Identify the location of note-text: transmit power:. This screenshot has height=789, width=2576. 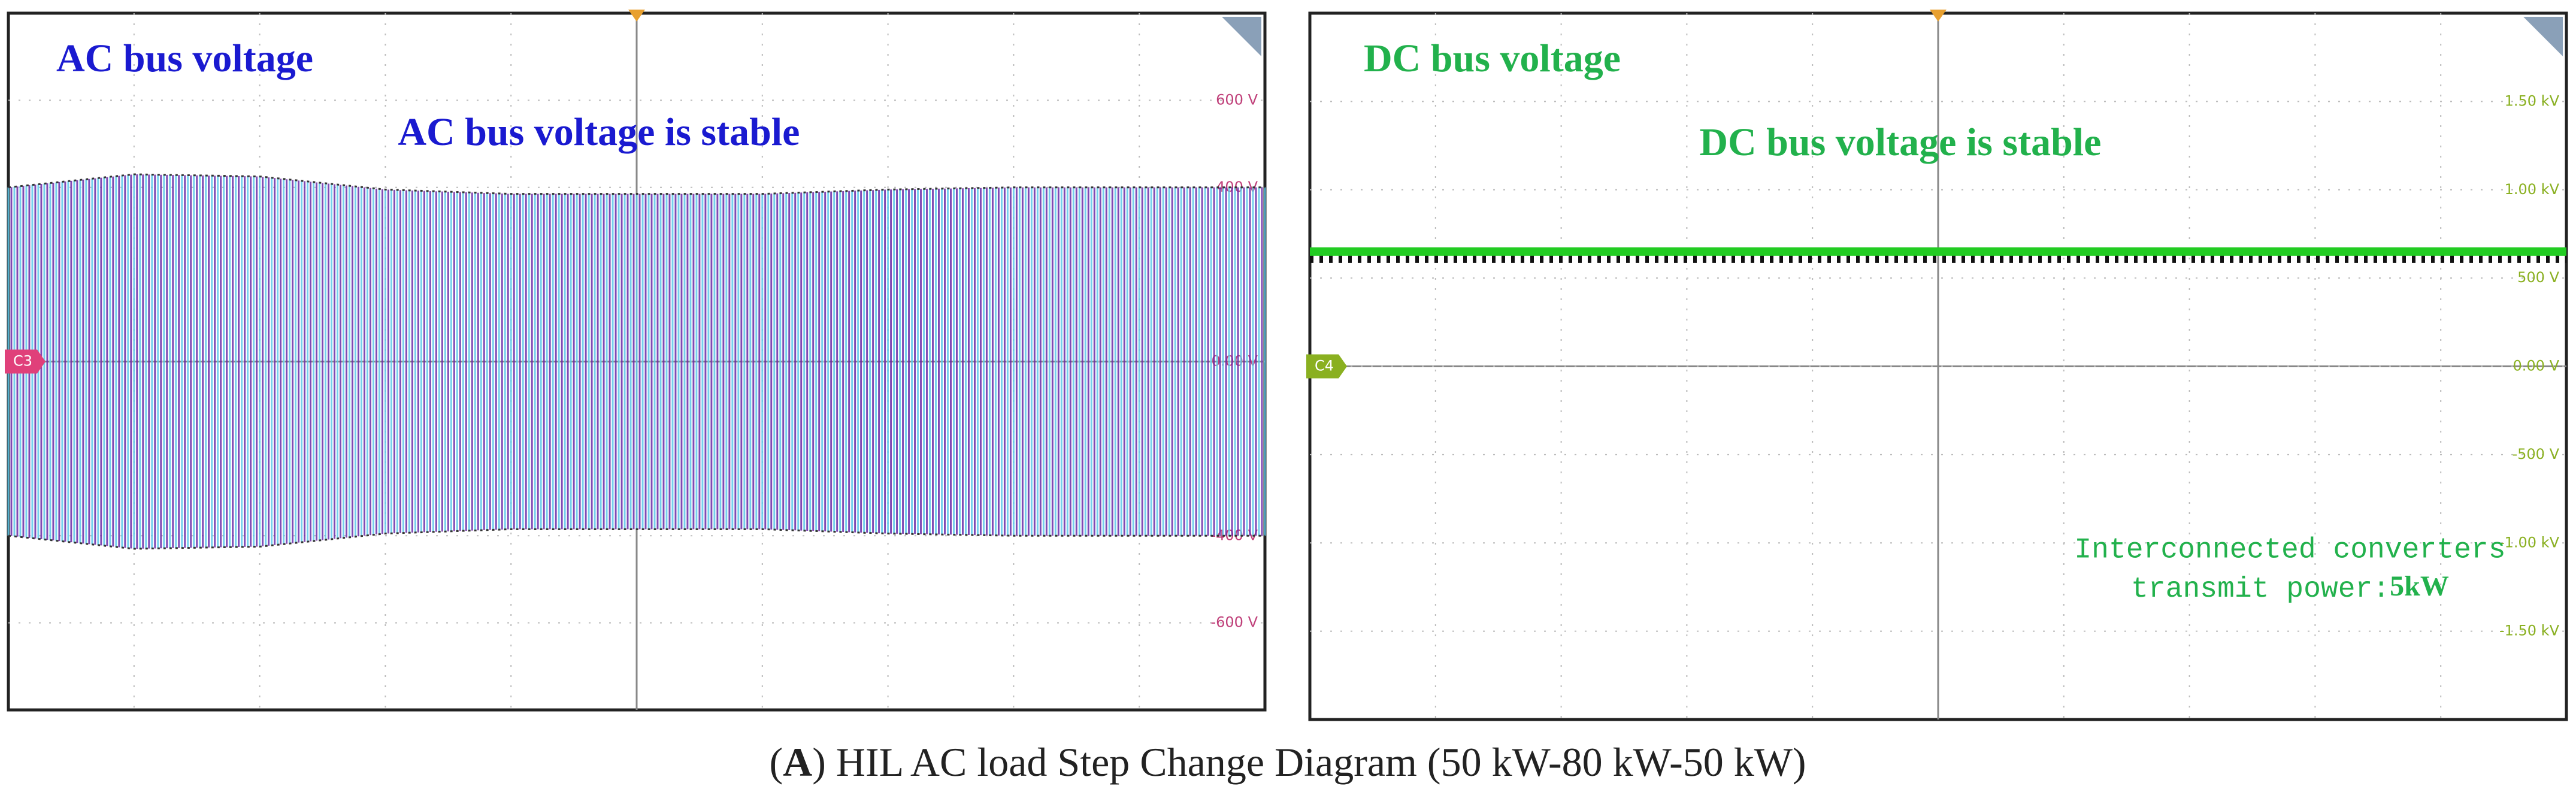
(2260, 589).